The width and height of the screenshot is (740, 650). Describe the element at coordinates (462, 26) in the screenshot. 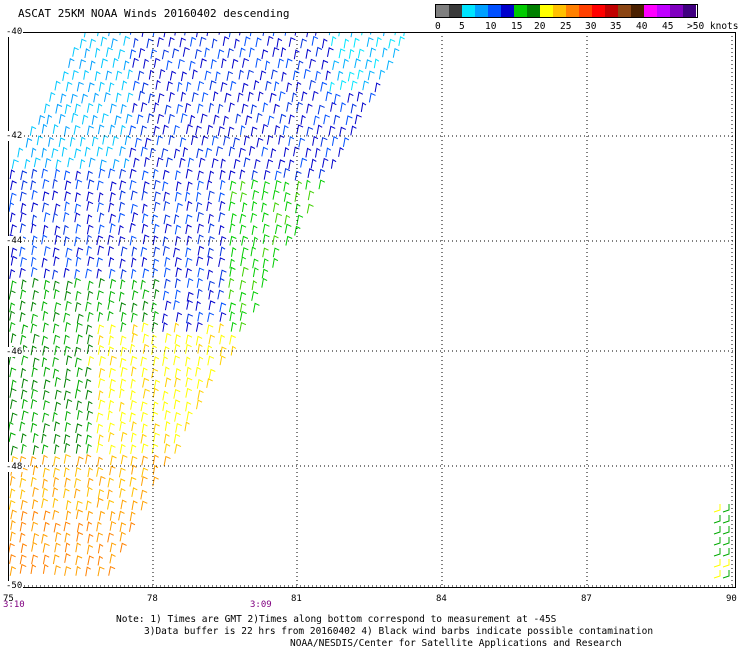

I see `legend-label: 5` at that location.